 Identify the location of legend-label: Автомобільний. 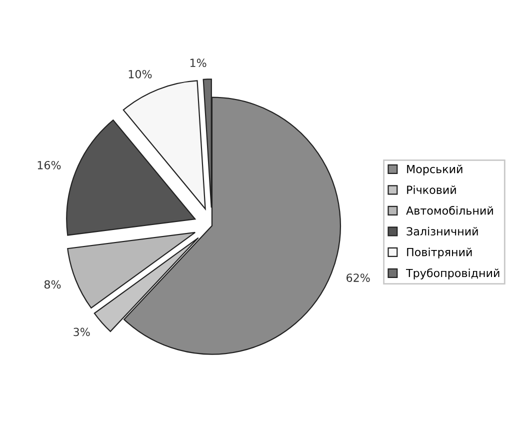
(449, 210).